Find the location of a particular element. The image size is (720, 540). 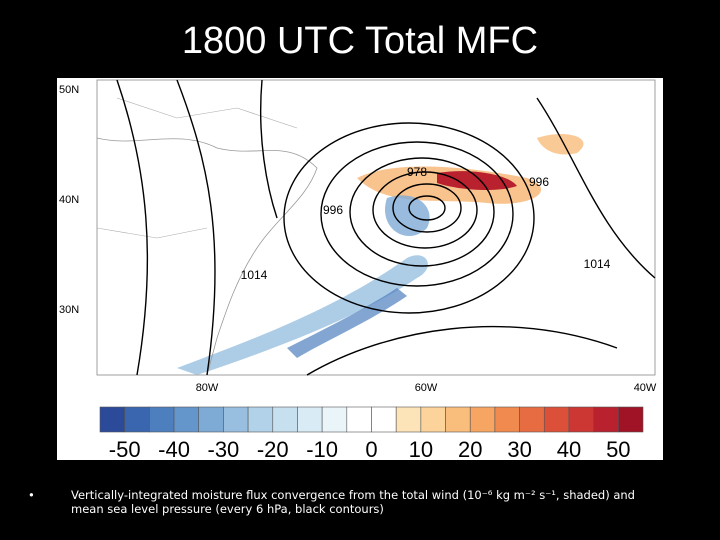

colorbar-label: 50 is located at coordinates (618, 448).